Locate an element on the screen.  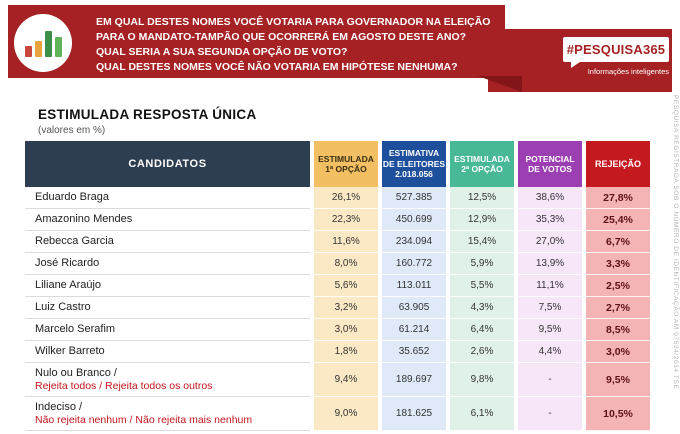
value-cell: 3,2% is located at coordinates (346, 308).